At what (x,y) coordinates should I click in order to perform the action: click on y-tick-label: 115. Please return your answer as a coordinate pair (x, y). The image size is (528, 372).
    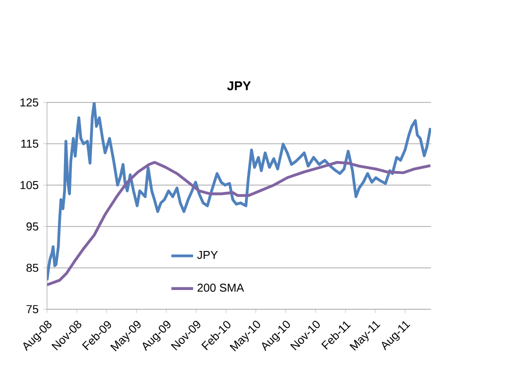
    Looking at the image, I should click on (29, 144).